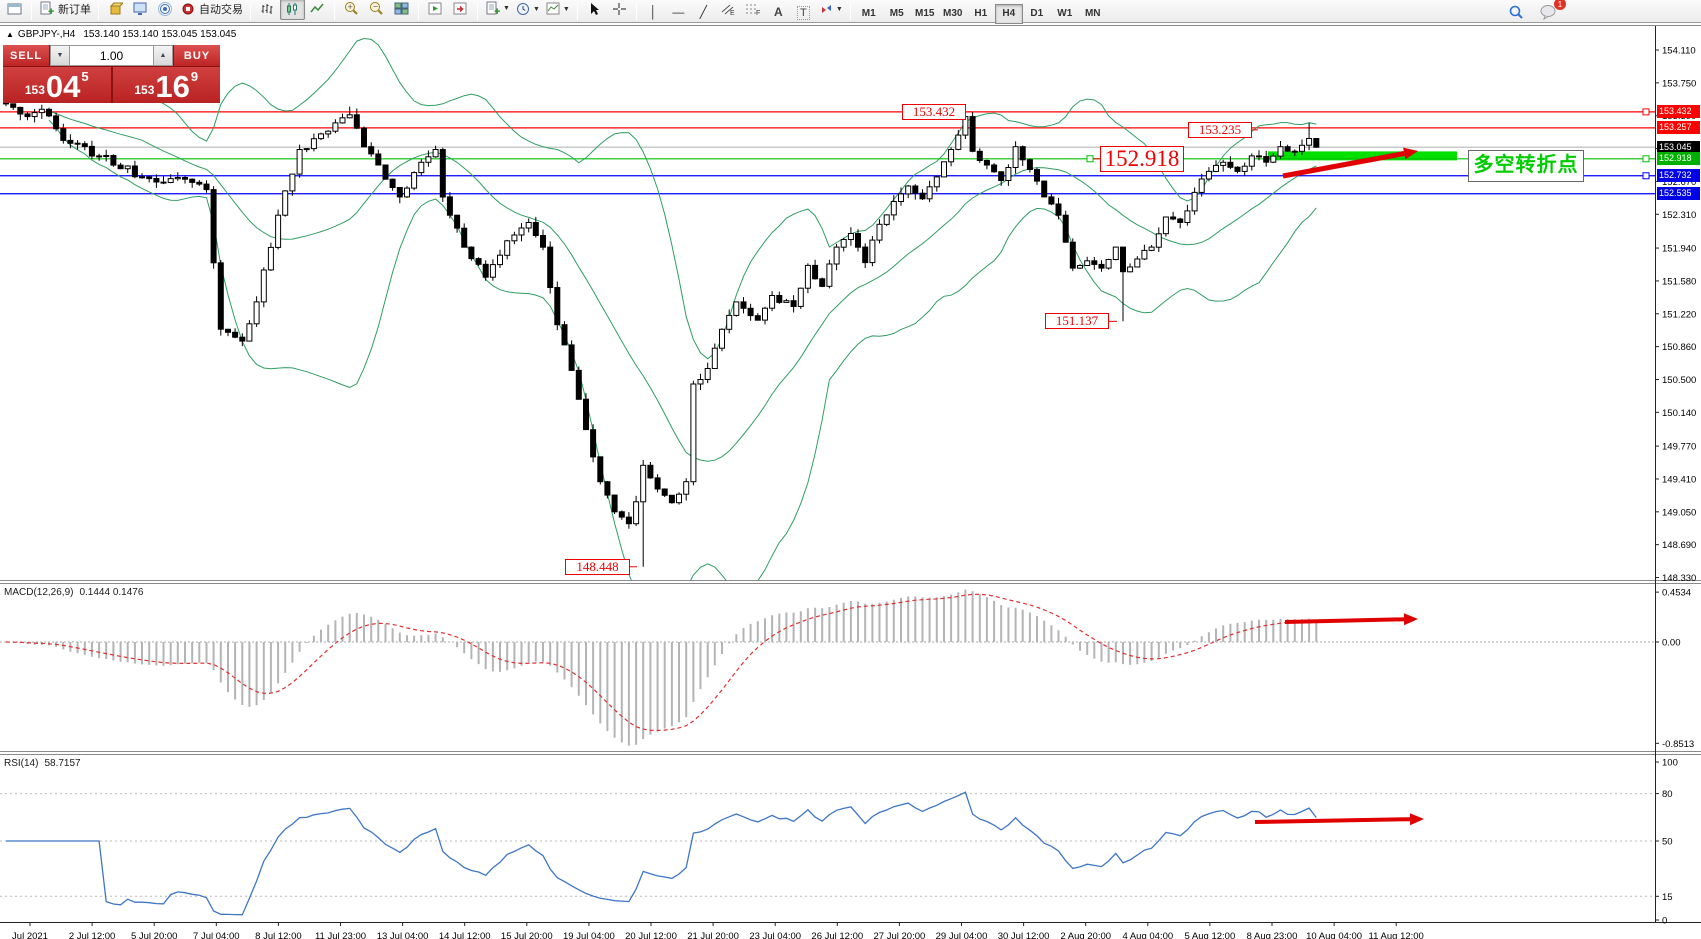 This screenshot has width=1701, height=939. I want to click on svg-text: 27 Jul 20:00, so click(900, 935).